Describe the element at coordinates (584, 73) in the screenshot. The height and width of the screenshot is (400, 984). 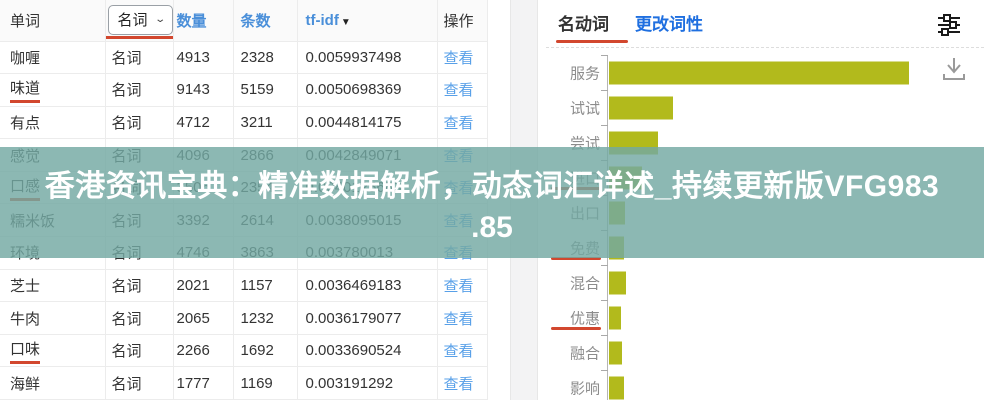
I see `chart-category-label: 服务` at that location.